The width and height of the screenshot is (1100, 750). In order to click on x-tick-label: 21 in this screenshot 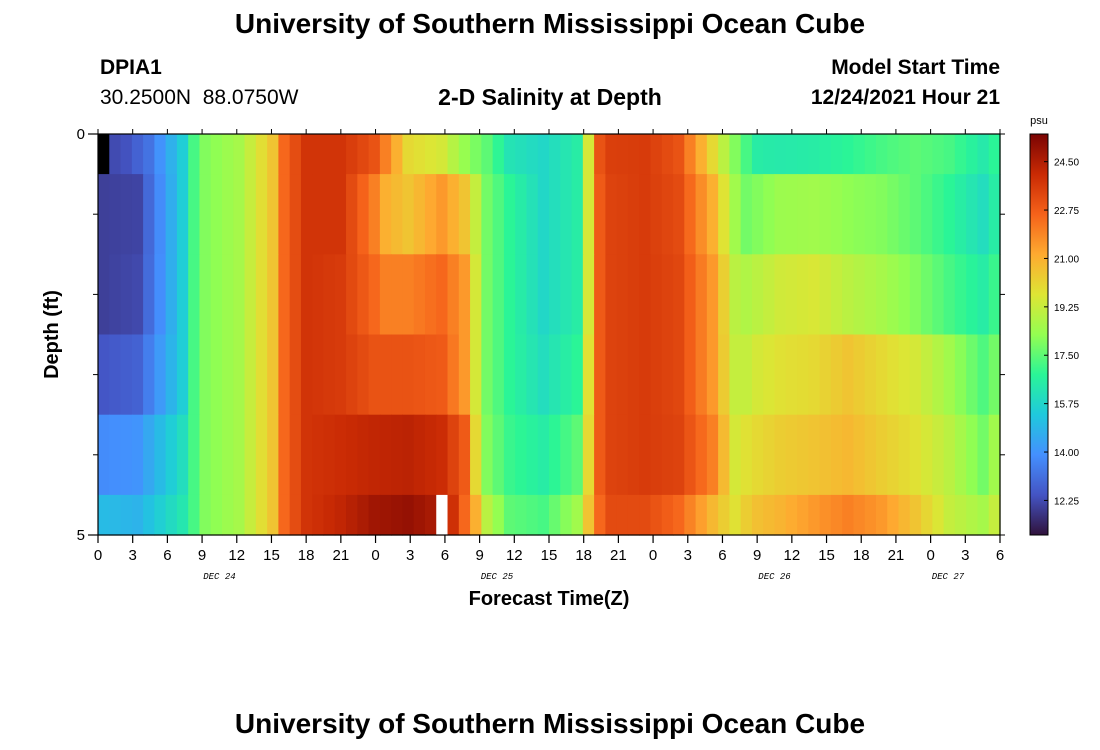, I will do `click(896, 555)`.